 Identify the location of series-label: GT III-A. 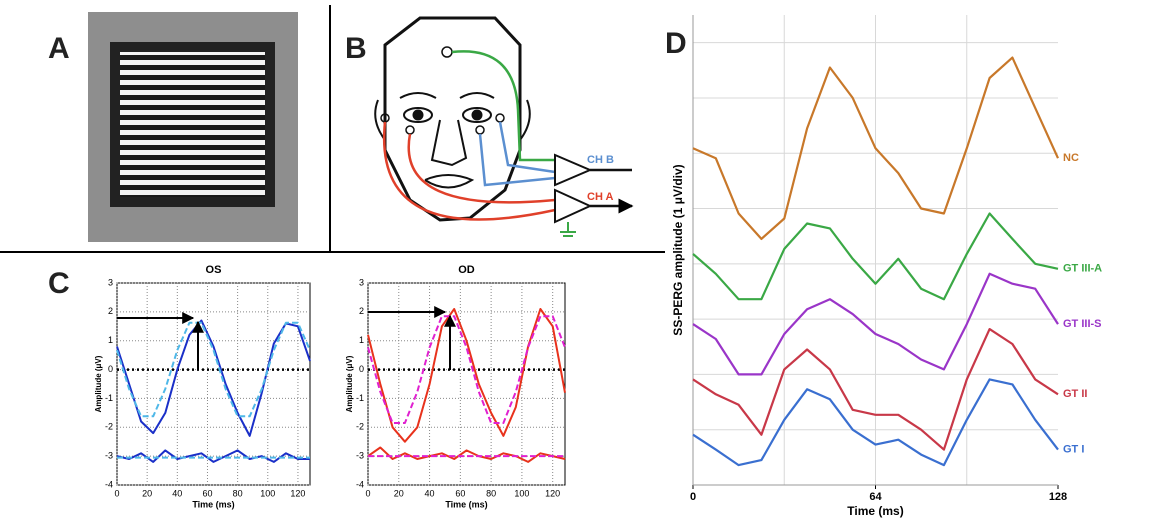
(1082, 269).